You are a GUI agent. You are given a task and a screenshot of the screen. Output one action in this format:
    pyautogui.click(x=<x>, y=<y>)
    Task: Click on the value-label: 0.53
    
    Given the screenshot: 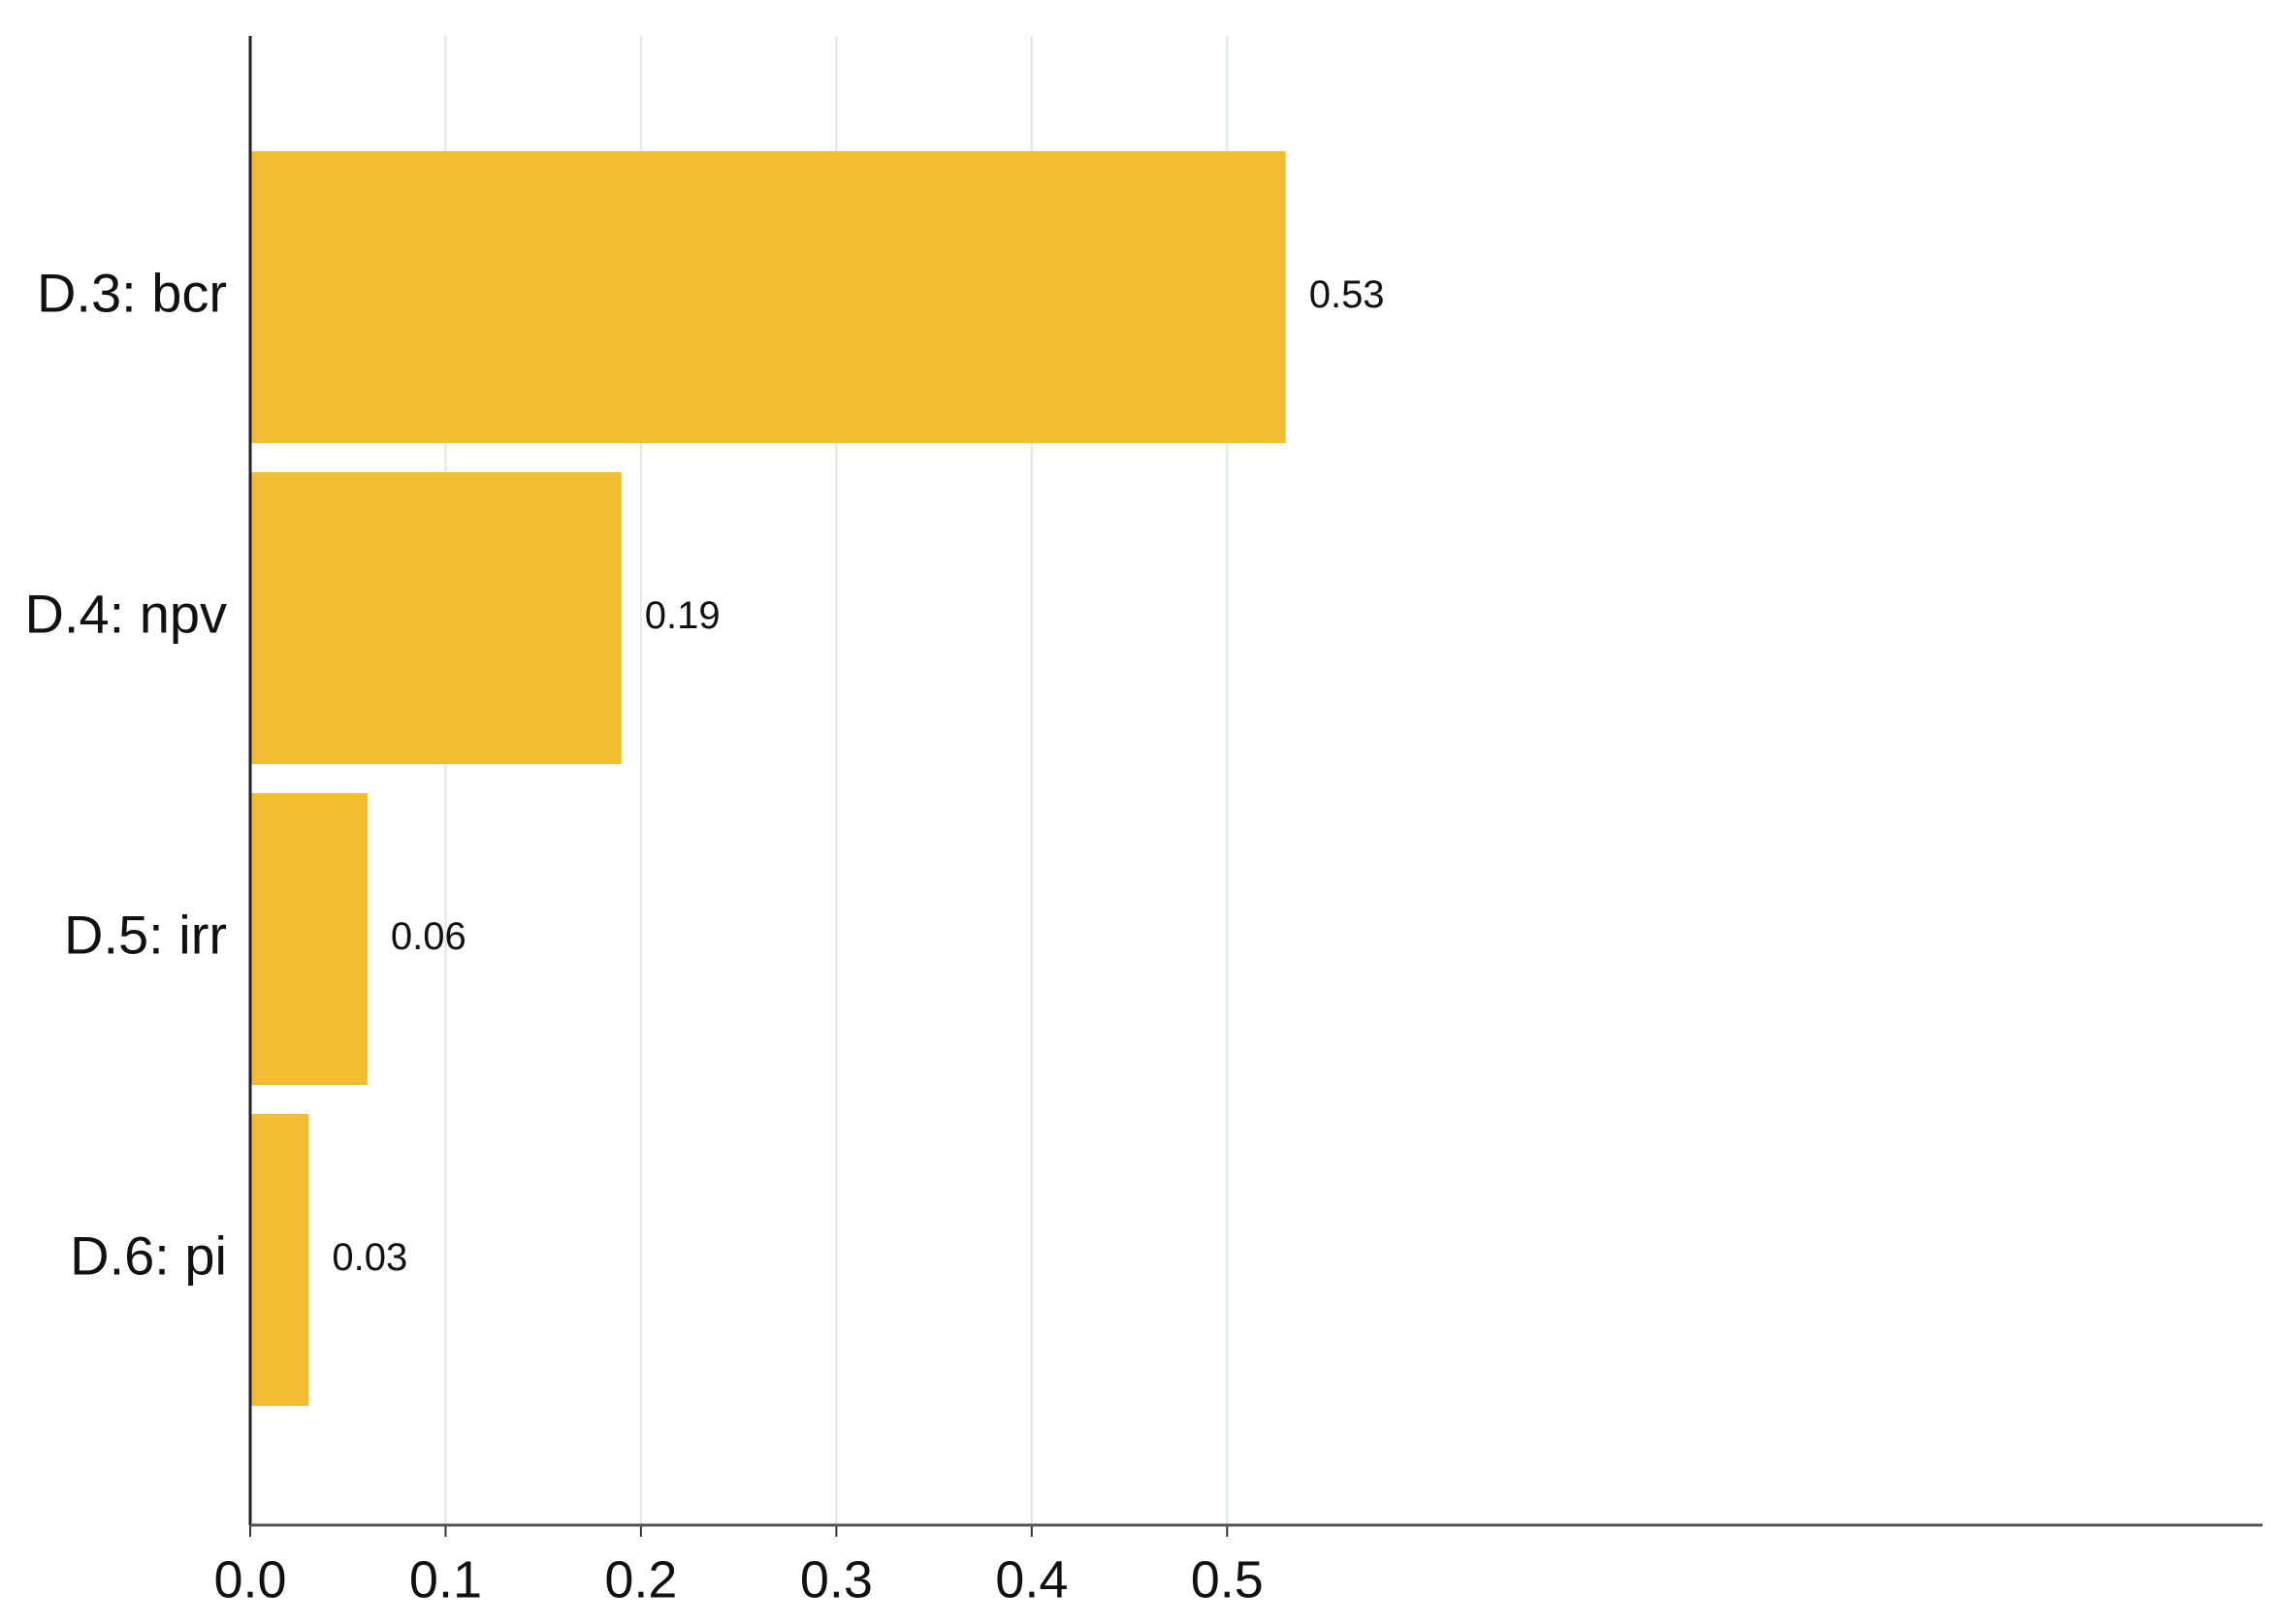 What is the action you would take?
    pyautogui.click(x=1347, y=294)
    